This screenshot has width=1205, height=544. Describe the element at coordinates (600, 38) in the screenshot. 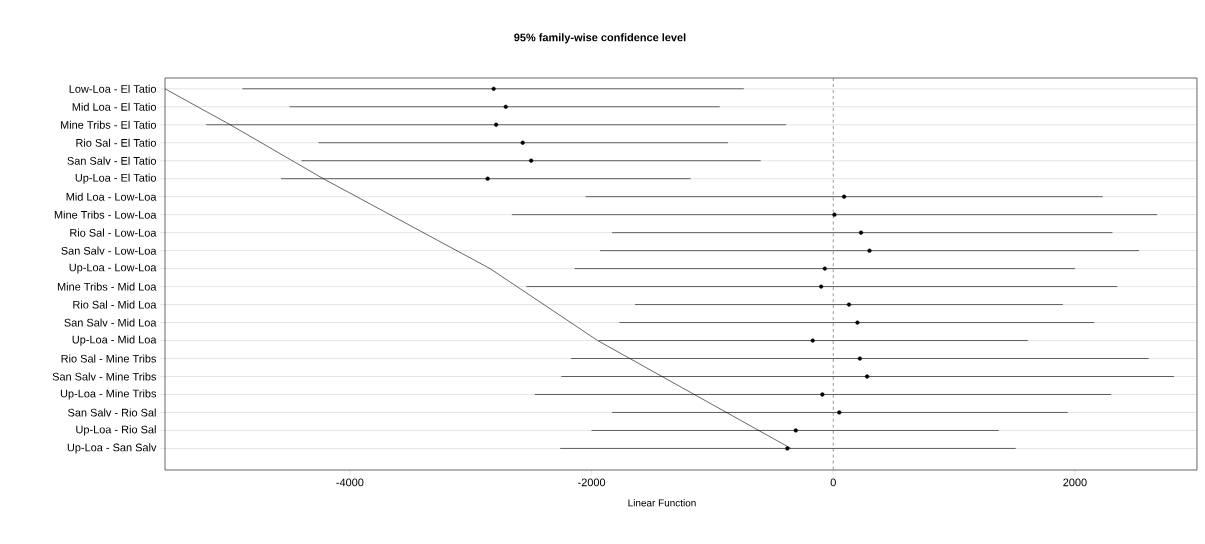

I see `chart-title: 95% family-wise confidence level` at that location.